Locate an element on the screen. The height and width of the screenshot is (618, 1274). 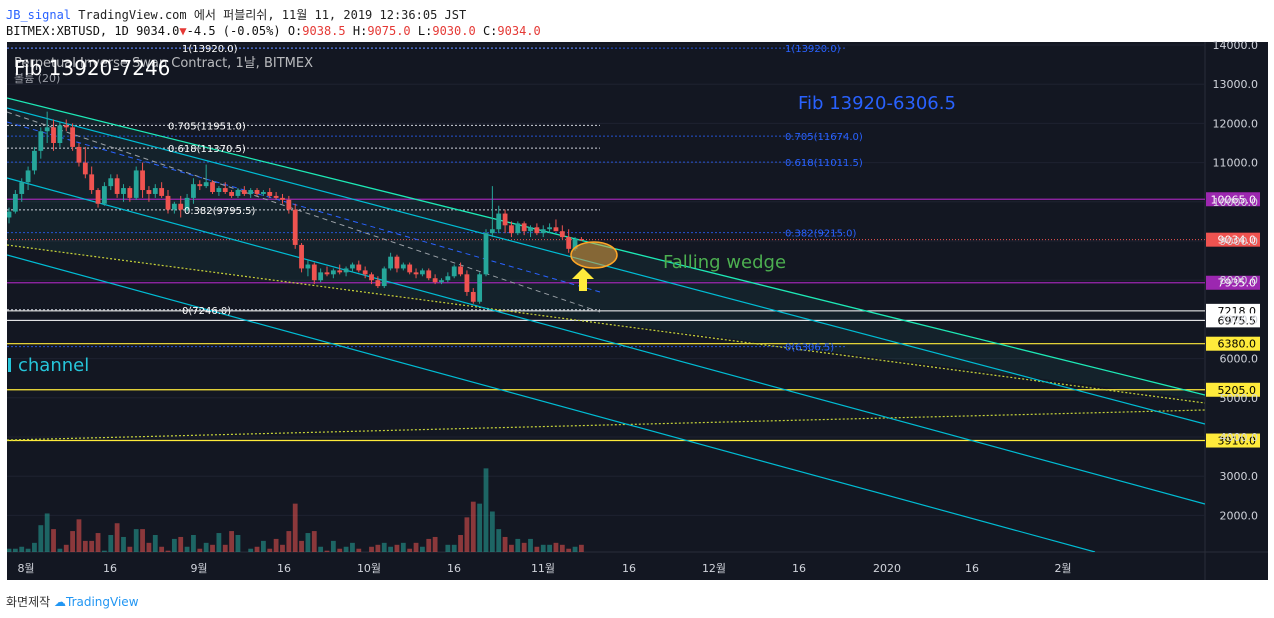
price-label-box is located at coordinates (1233, 320).